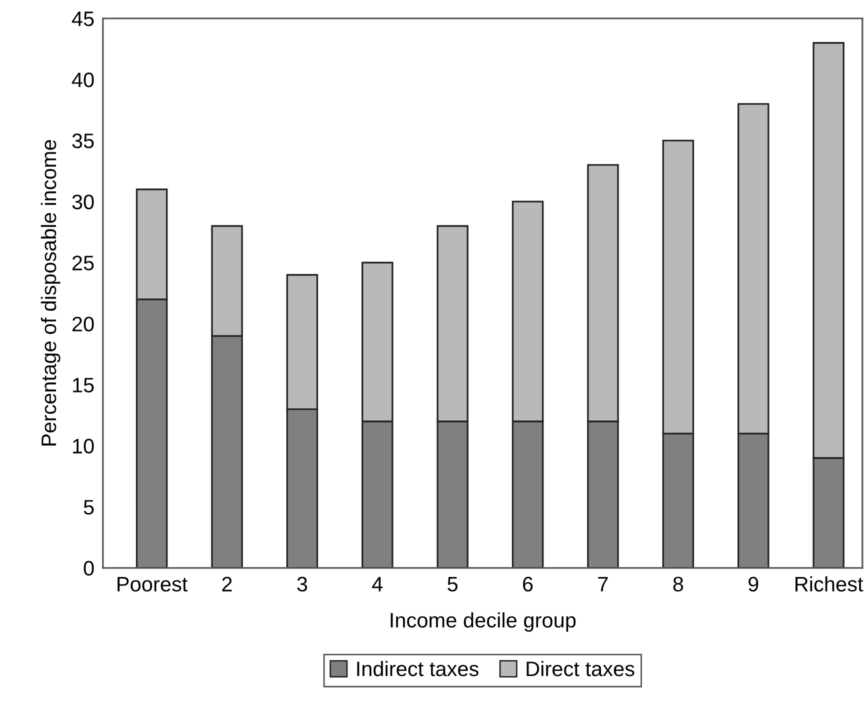 This screenshot has height=709, width=865. What do you see at coordinates (483, 622) in the screenshot?
I see `x-axis-title: Income decile group` at bounding box center [483, 622].